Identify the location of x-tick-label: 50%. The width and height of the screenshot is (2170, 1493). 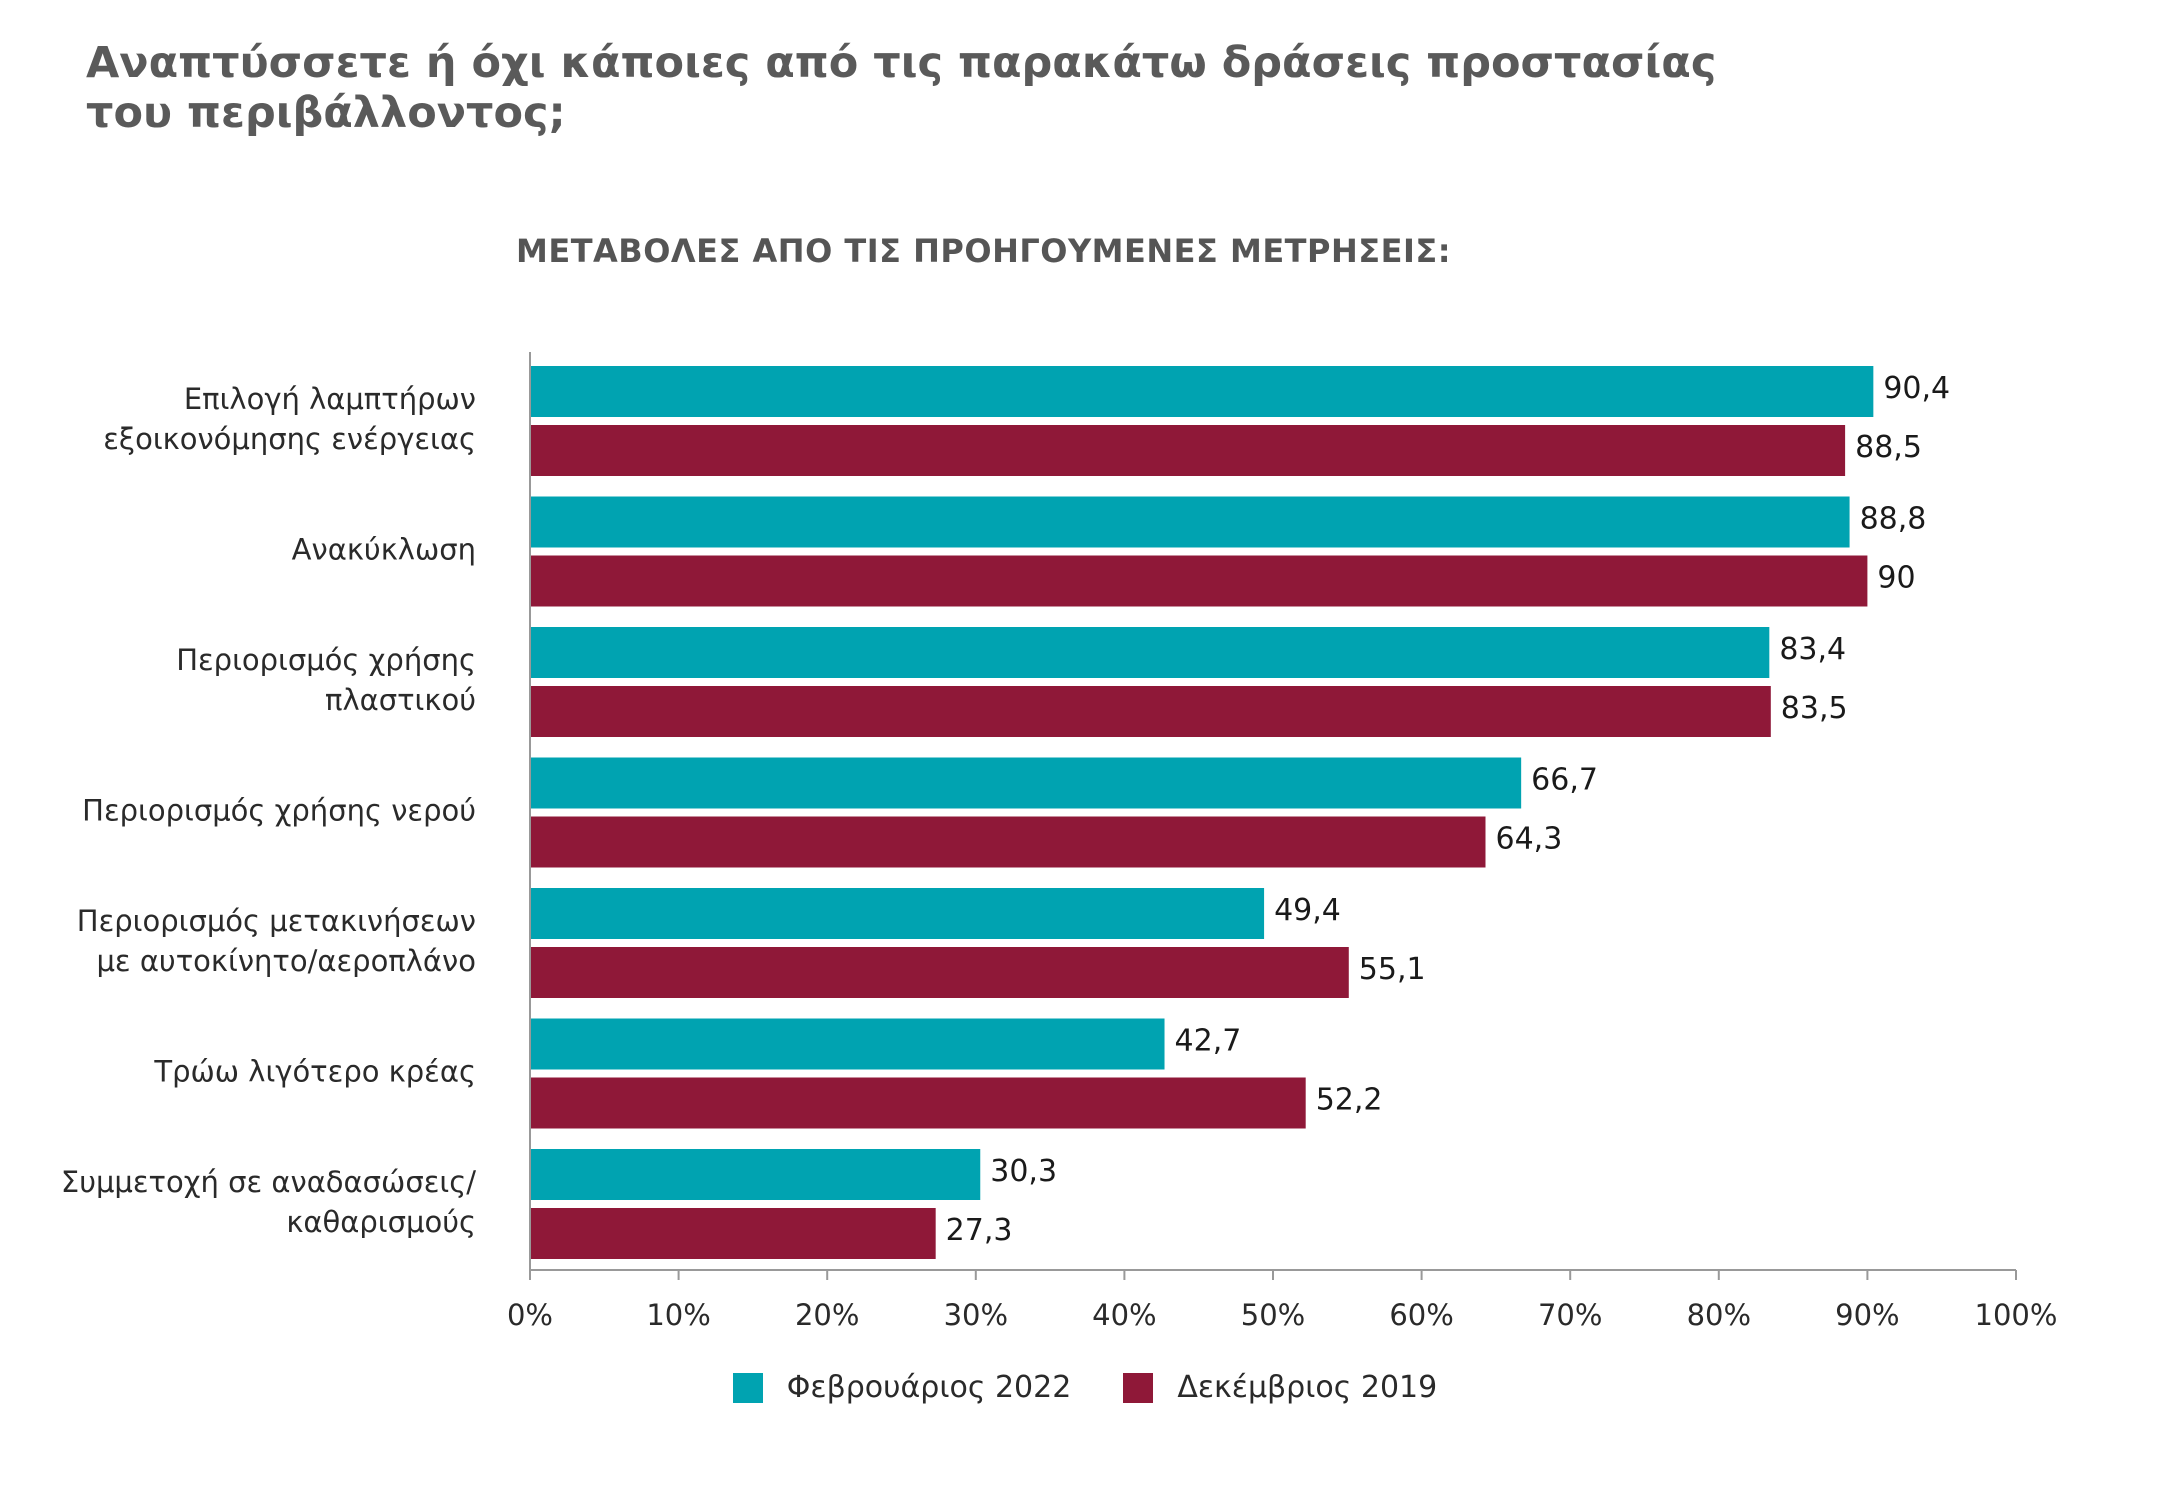
(1273, 1315).